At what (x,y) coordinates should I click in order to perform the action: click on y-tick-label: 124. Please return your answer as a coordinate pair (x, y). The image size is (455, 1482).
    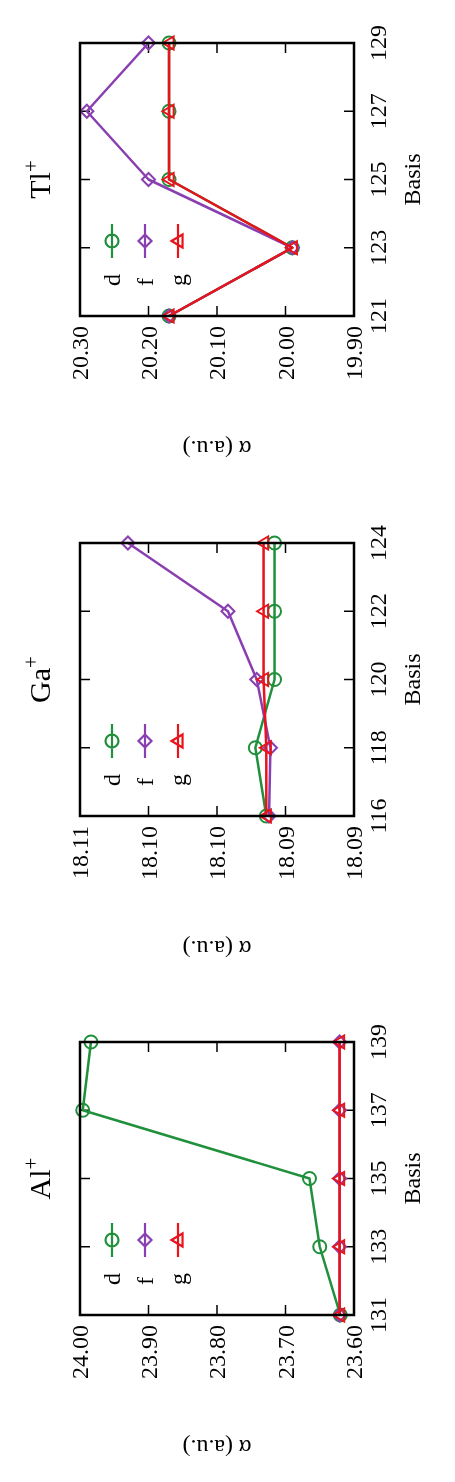
    Looking at the image, I should click on (378, 543).